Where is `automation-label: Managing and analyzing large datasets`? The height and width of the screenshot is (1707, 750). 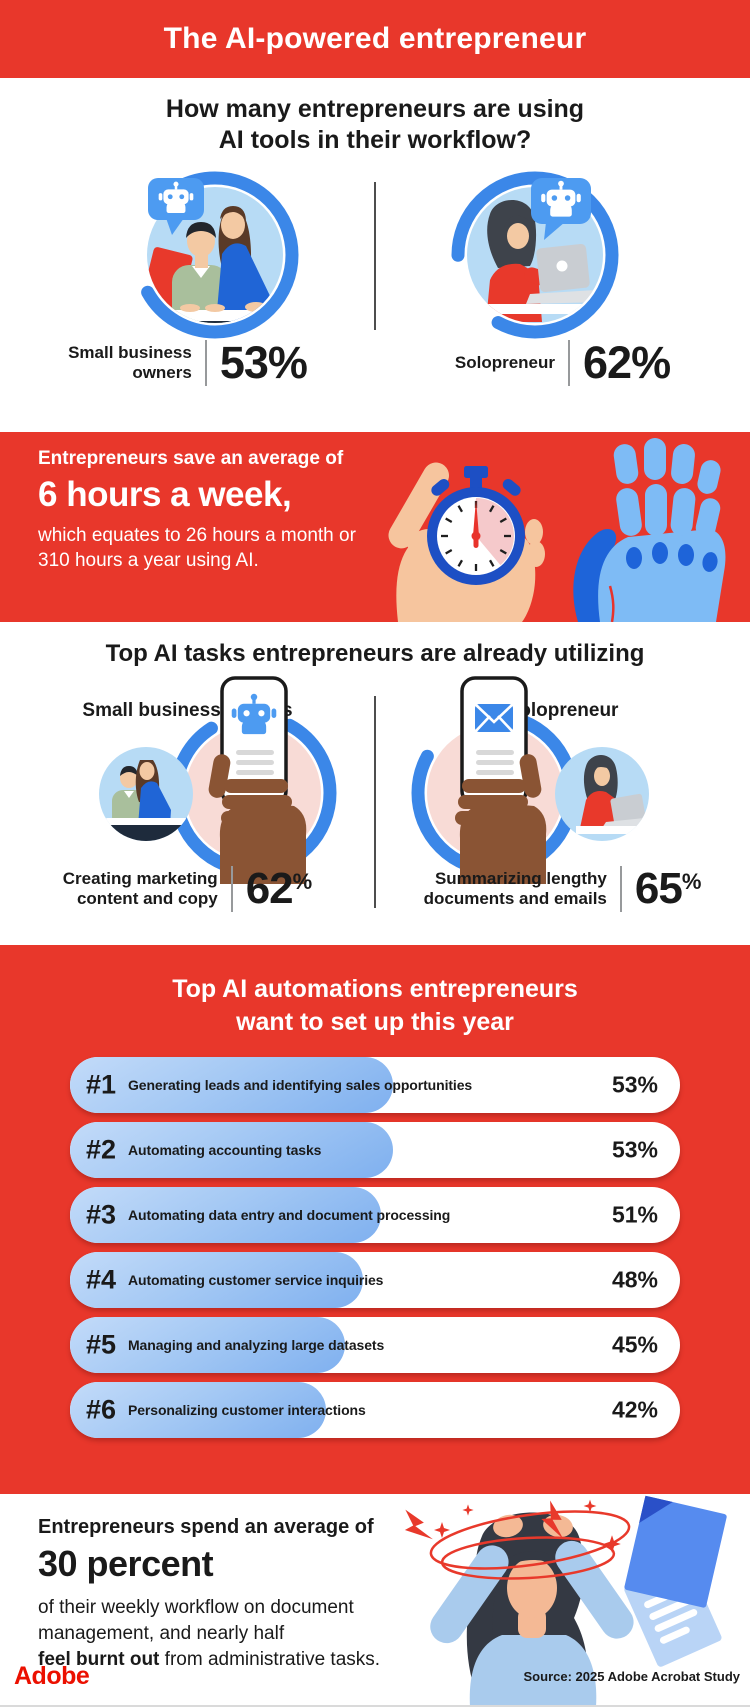 automation-label: Managing and analyzing large datasets is located at coordinates (256, 1345).